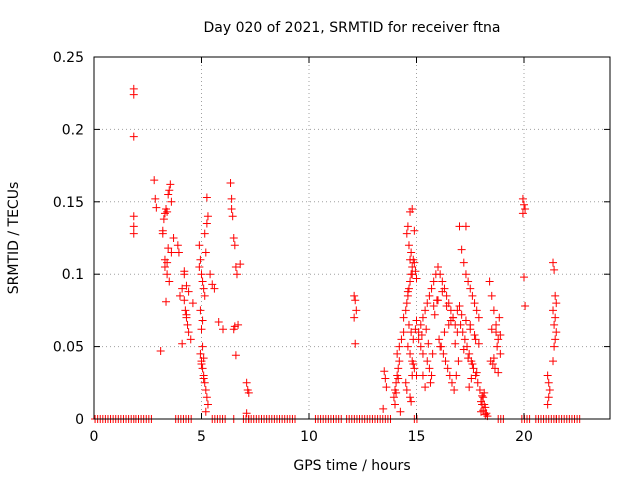 This screenshot has height=480, width=640. Describe the element at coordinates (79, 420) in the screenshot. I see `y-tick-label: 0` at that location.